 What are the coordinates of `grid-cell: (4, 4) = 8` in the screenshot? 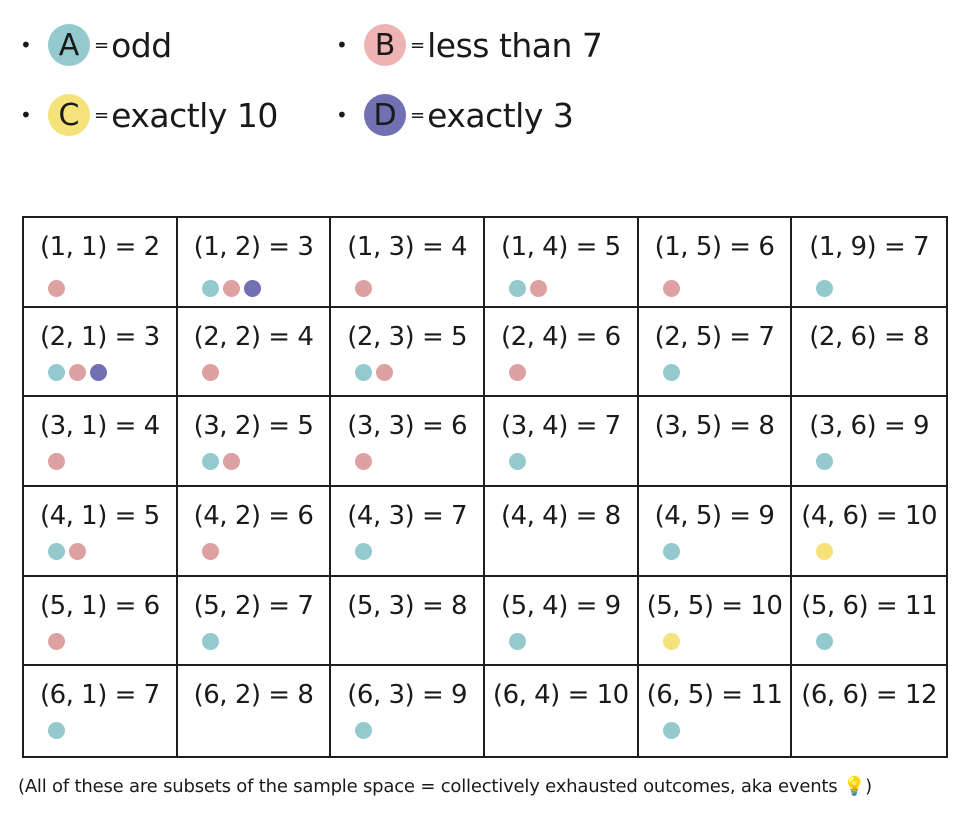 It's located at (562, 531).